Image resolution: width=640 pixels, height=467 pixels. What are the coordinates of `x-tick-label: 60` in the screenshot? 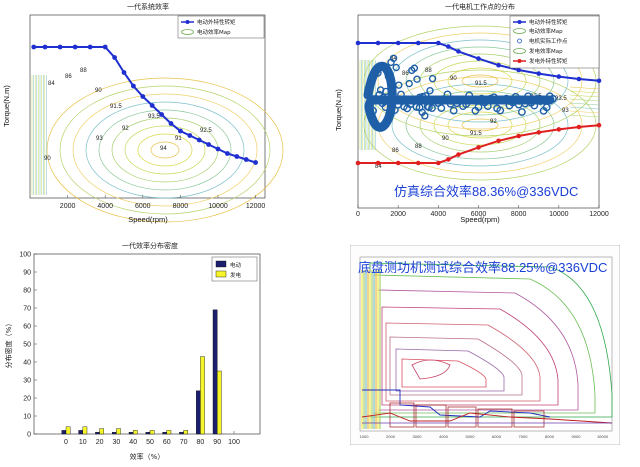 It's located at (167, 442).